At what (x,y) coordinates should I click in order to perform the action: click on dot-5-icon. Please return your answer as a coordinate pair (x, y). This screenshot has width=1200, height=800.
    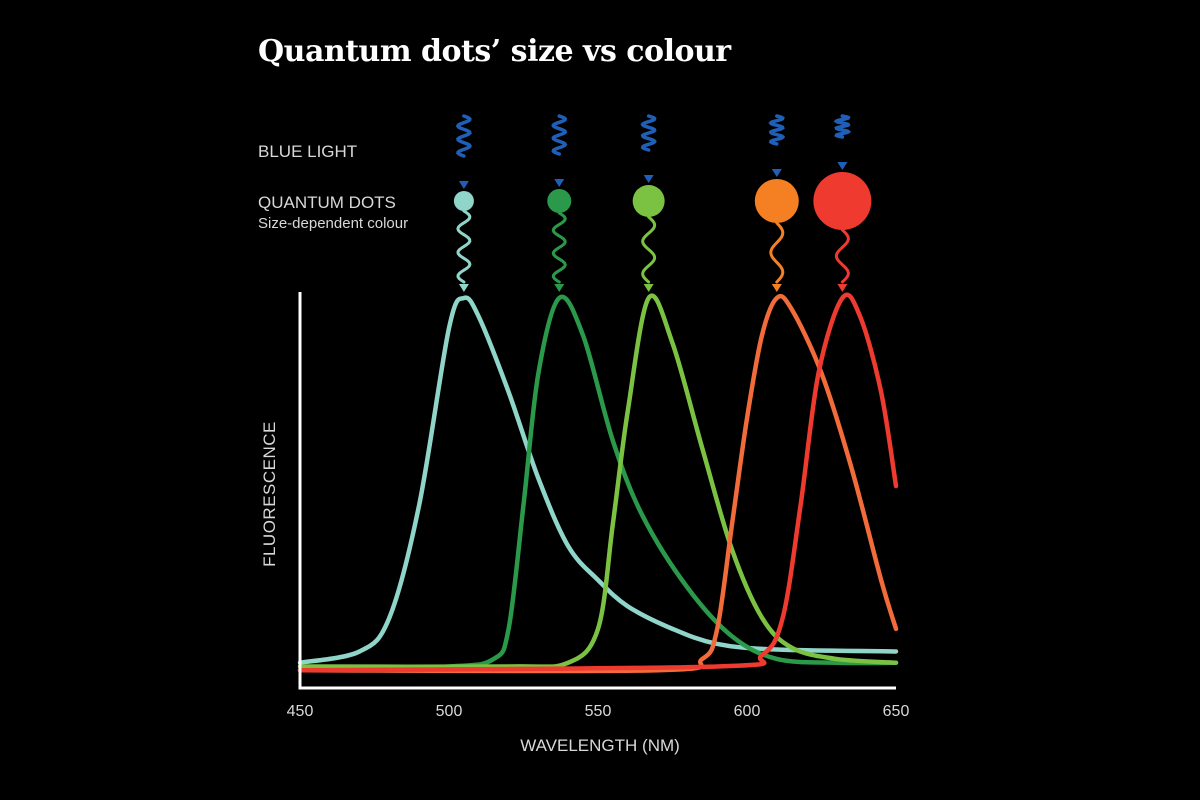
    Looking at the image, I should click on (842, 201).